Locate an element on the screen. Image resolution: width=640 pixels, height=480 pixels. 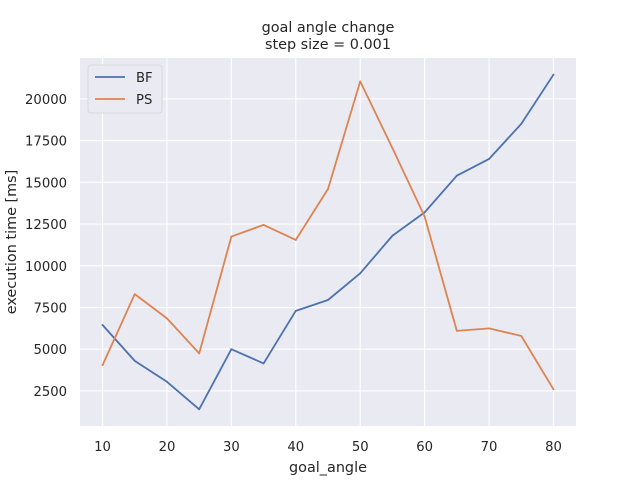
y-tick-label: 7500 is located at coordinates (50, 309).